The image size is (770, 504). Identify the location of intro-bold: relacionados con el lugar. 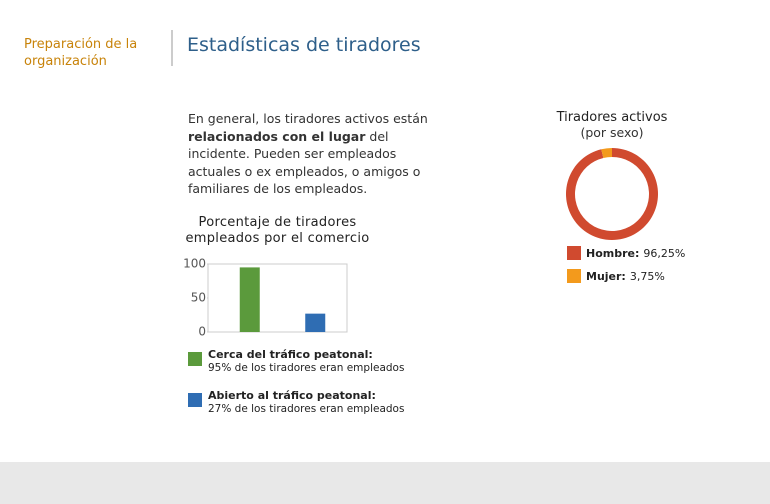
(277, 136).